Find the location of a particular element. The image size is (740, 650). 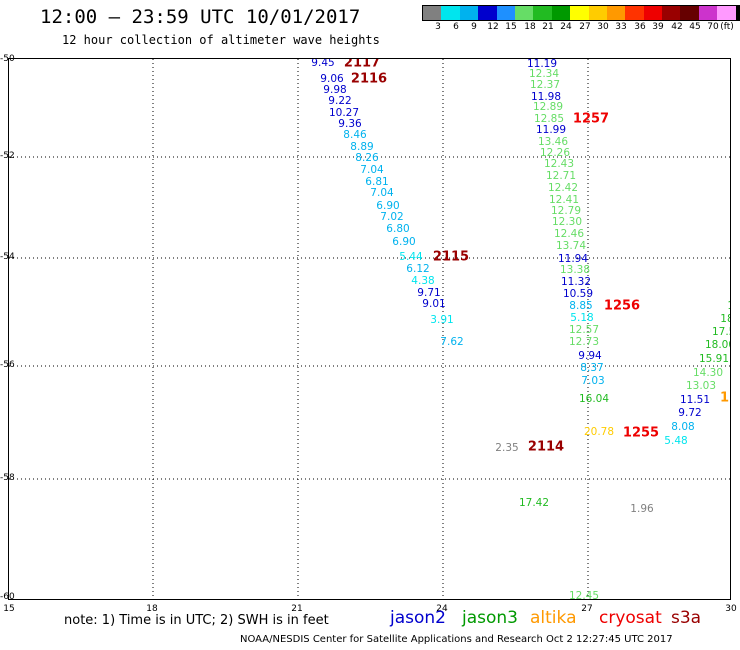

swh-value: 9.45 is located at coordinates (323, 63).